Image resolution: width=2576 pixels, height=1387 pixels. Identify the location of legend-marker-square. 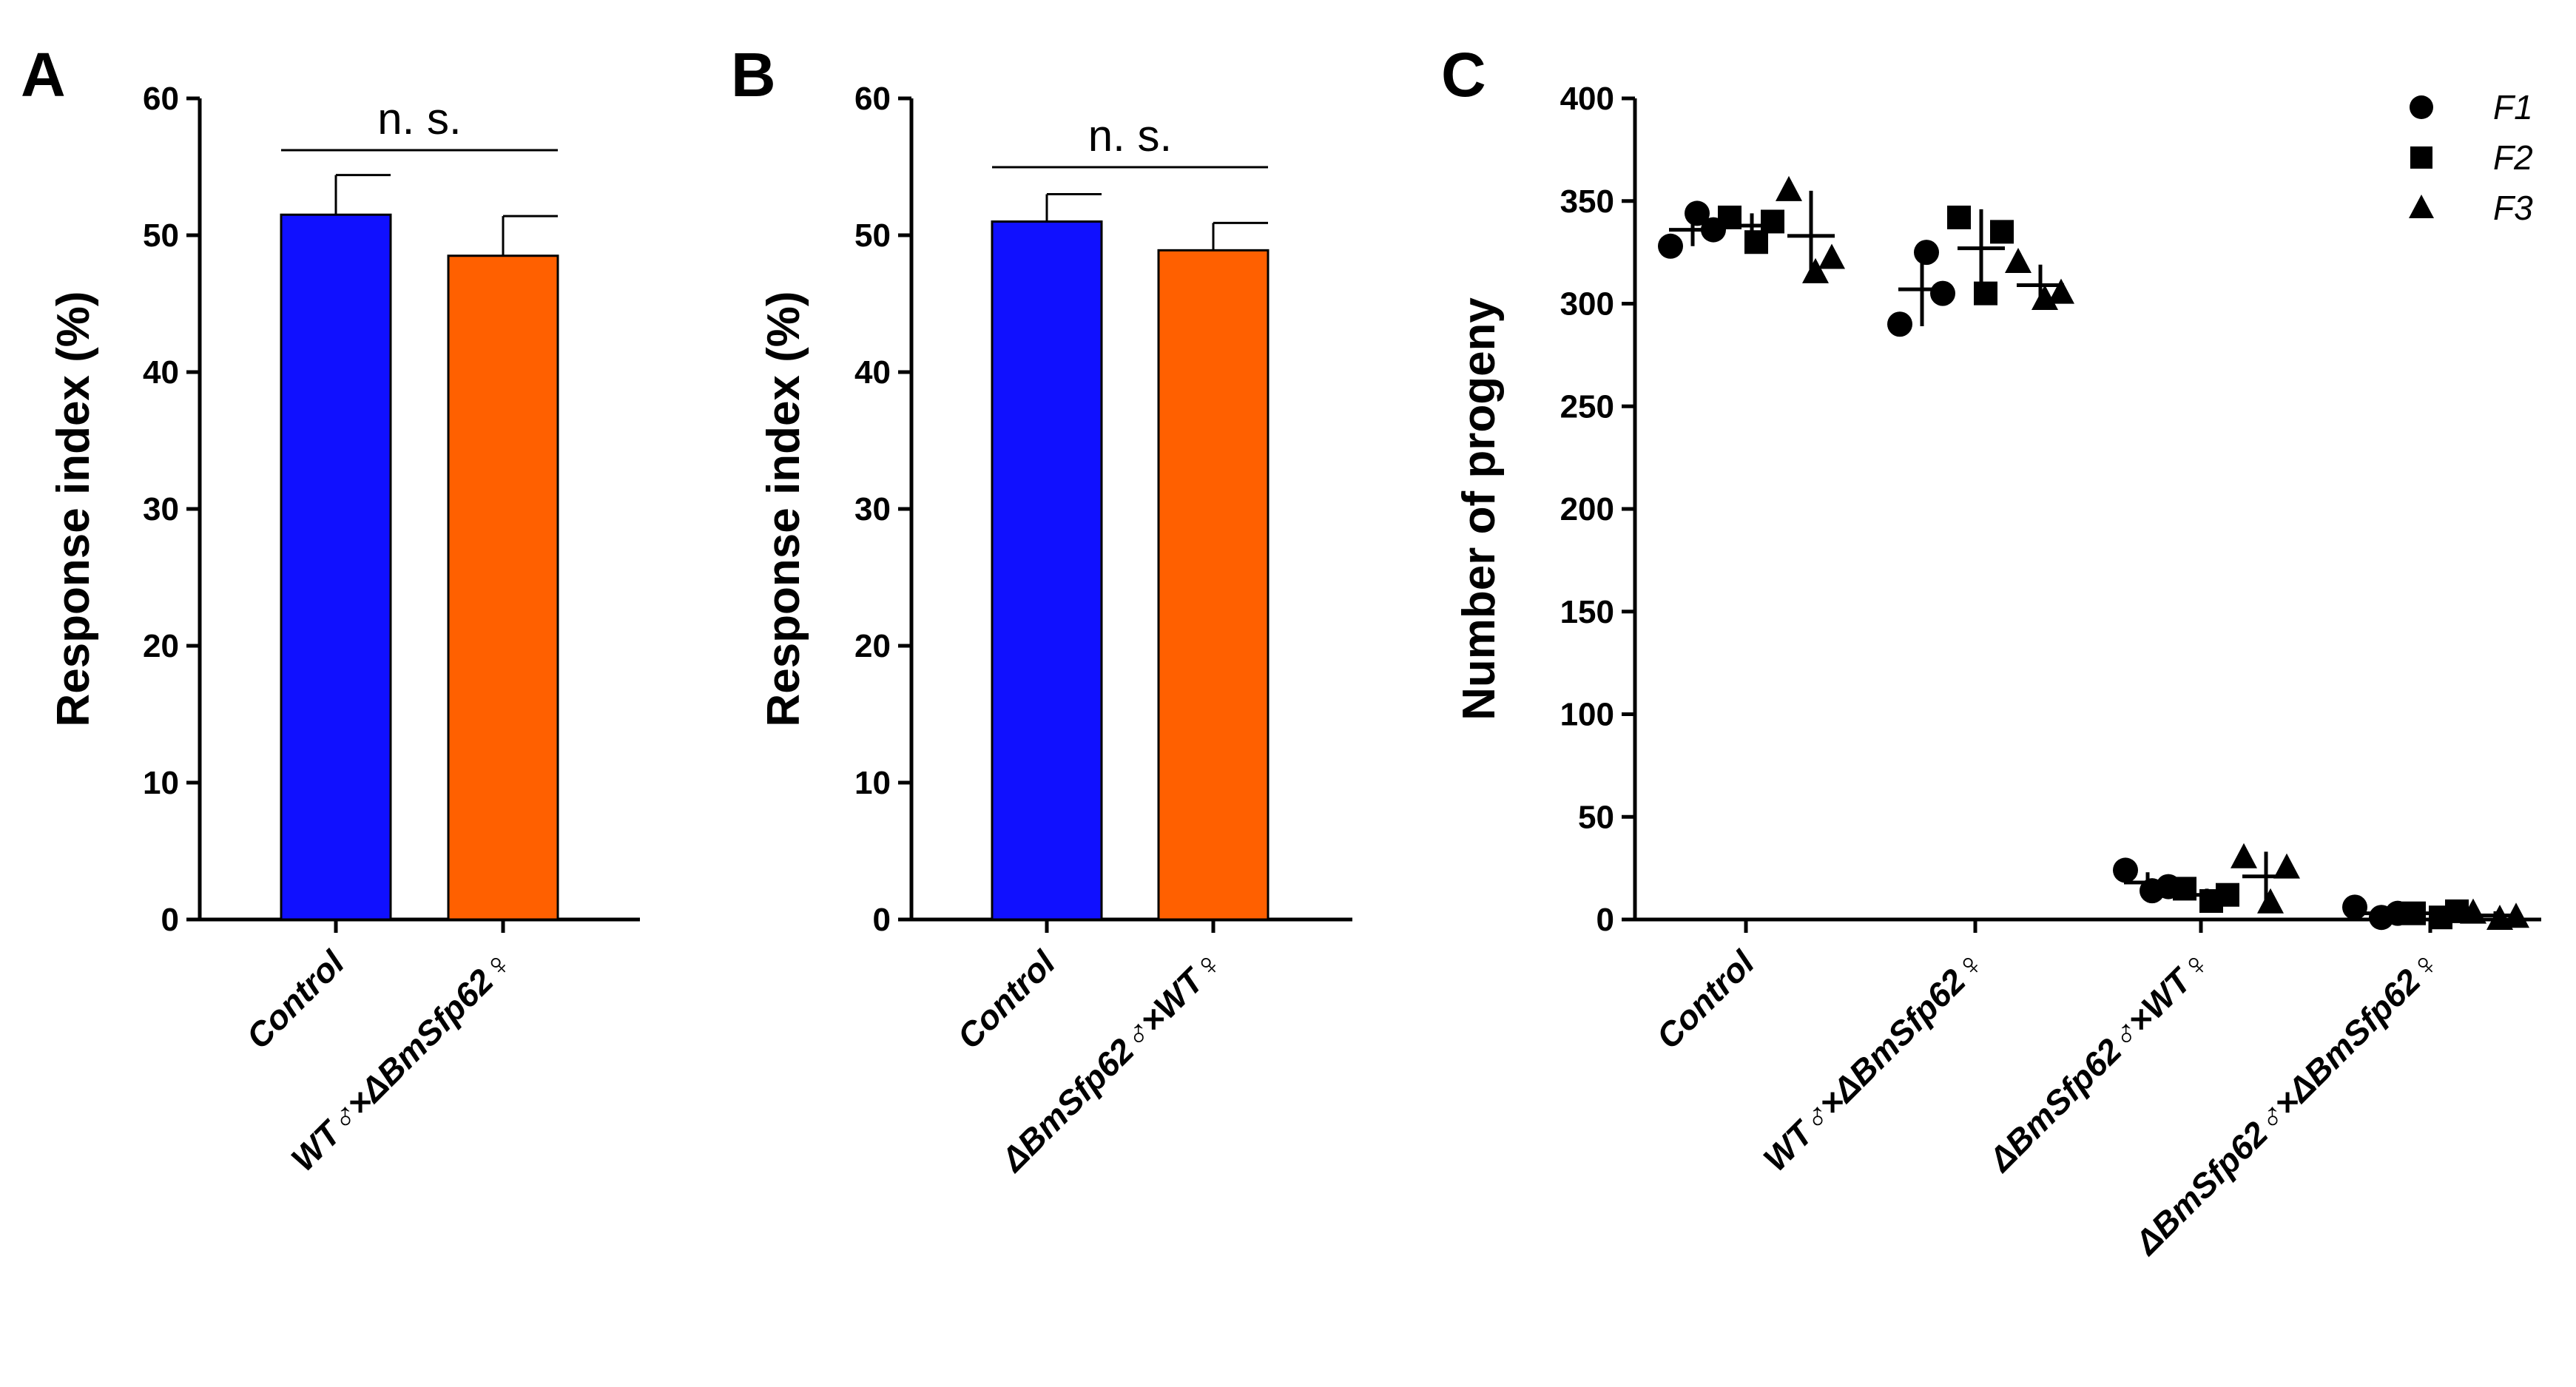
(2421, 157).